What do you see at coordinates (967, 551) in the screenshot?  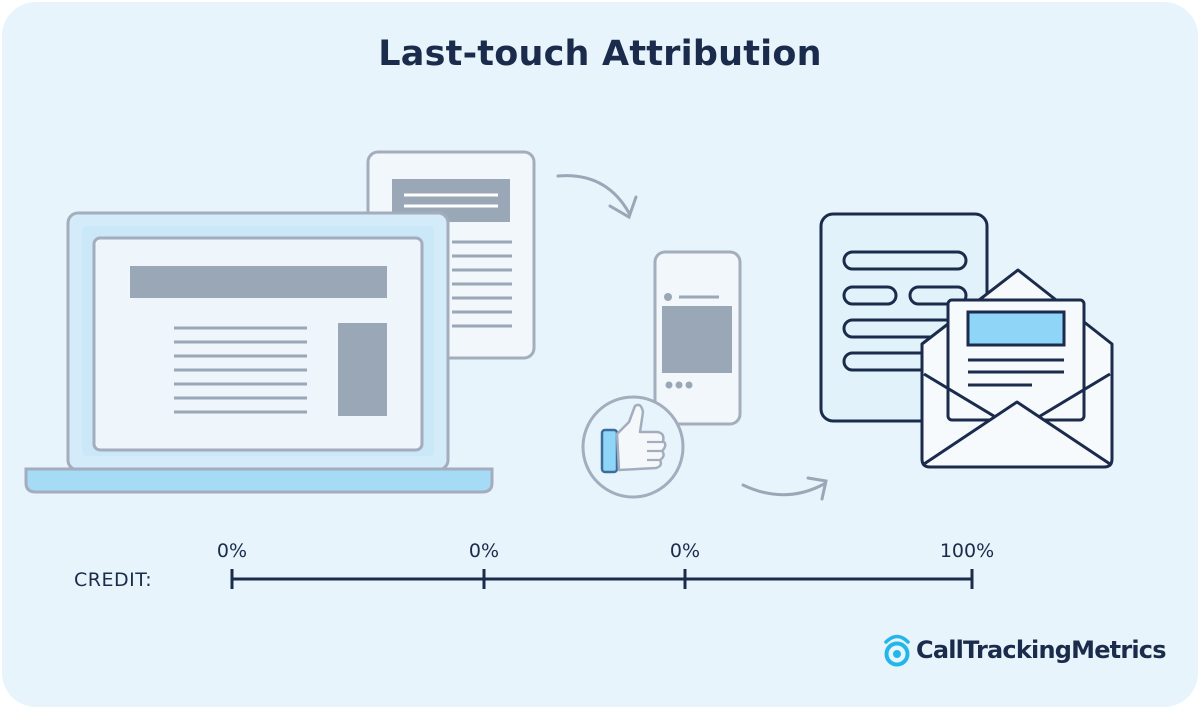 I see `credit-value-email: 100%` at bounding box center [967, 551].